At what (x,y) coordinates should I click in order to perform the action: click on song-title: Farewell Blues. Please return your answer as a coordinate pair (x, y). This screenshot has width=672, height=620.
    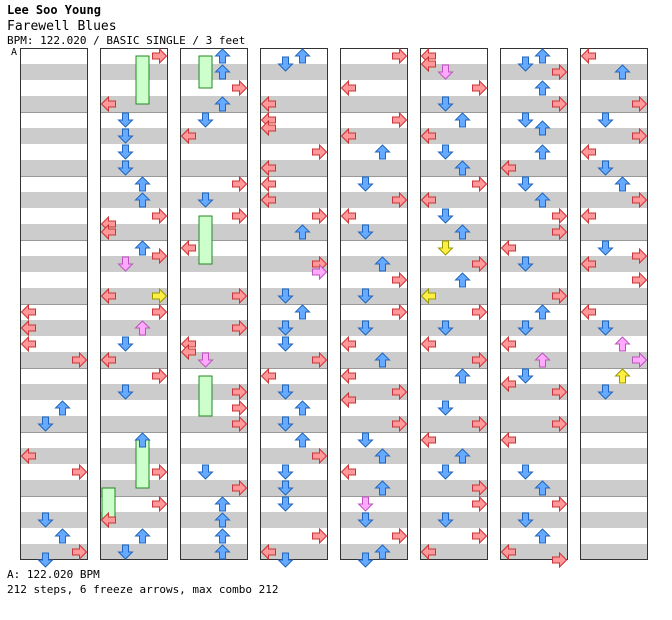
    Looking at the image, I should click on (62, 26).